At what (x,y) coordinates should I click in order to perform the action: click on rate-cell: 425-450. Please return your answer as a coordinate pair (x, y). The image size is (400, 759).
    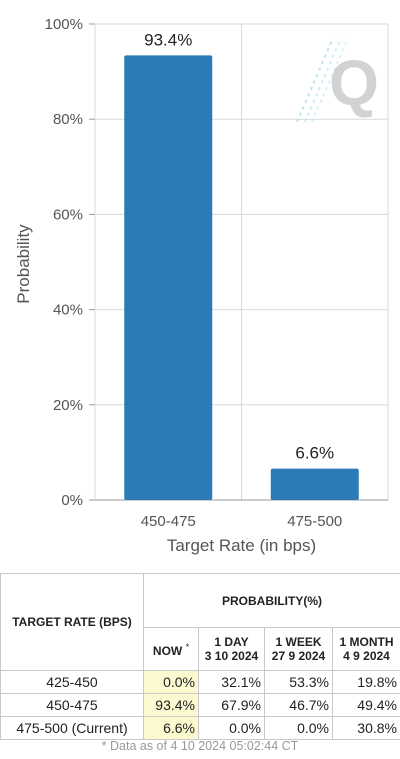
    Looking at the image, I should click on (72, 682).